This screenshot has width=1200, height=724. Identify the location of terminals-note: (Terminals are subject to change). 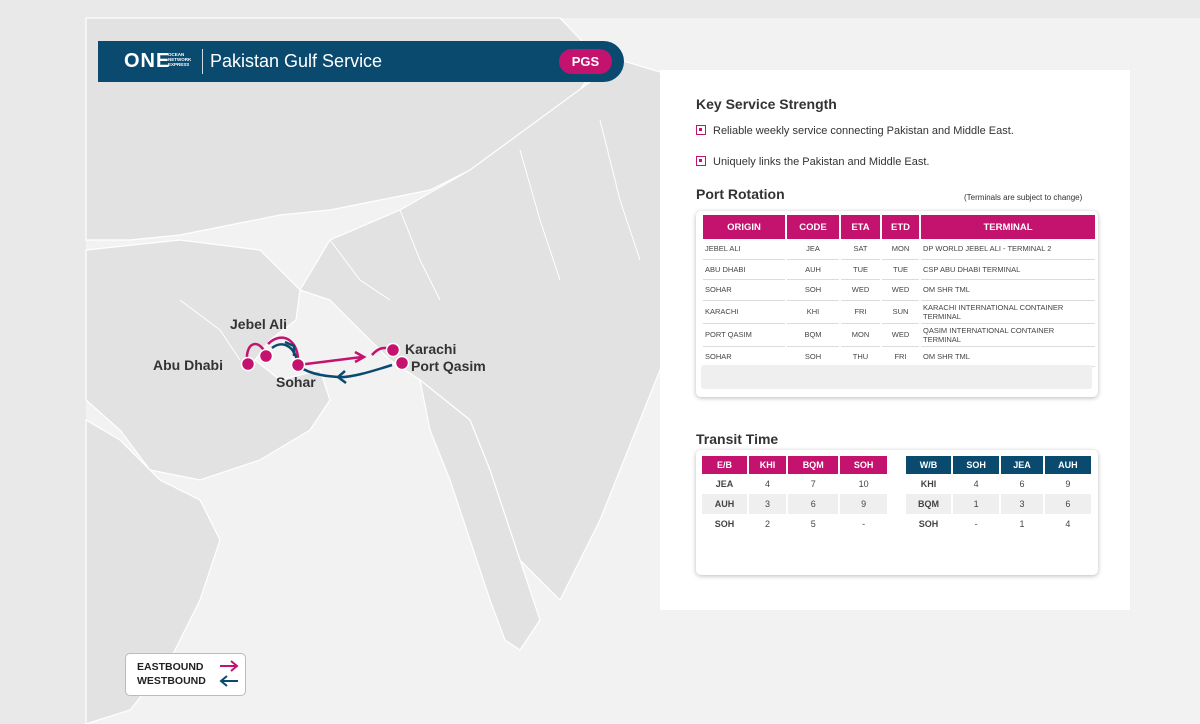
(1023, 197).